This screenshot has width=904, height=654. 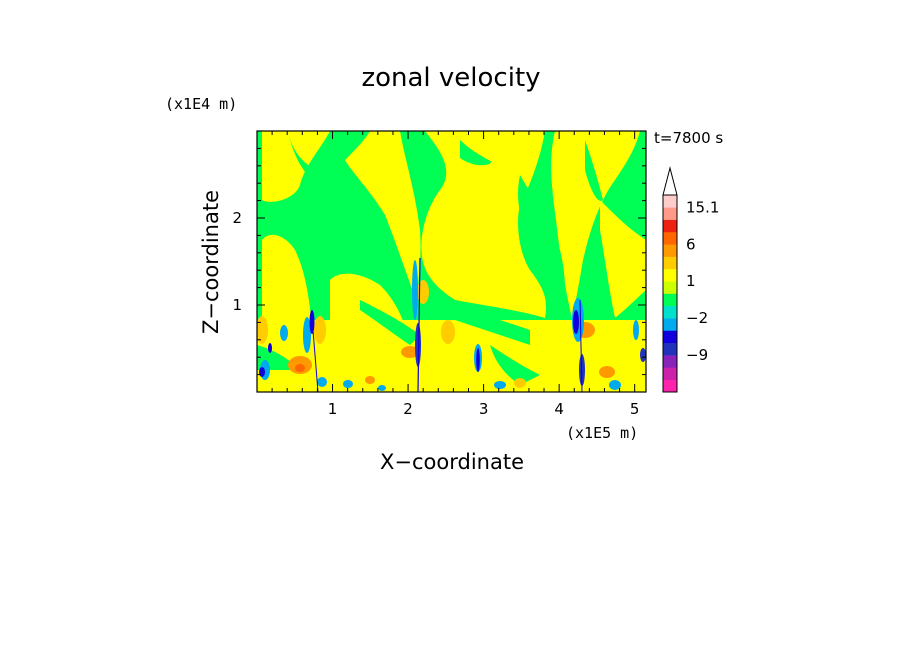 I want to click on colorbar: 15.1 6 1 −2 −9, so click(x=690, y=279).